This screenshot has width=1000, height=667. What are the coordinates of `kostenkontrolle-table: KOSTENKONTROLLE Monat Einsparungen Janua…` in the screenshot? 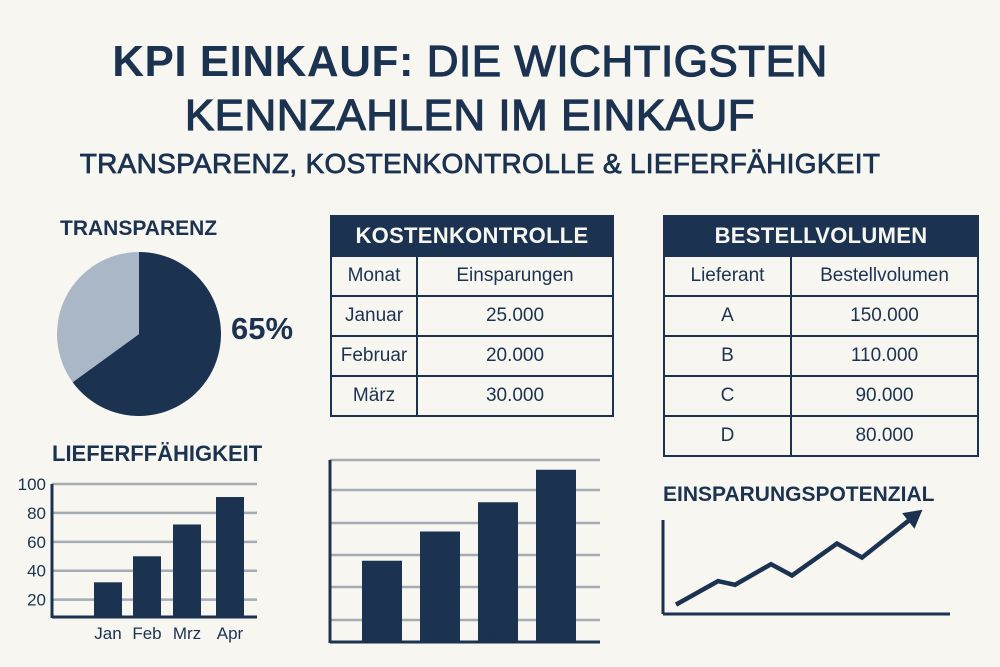 It's located at (472, 316).